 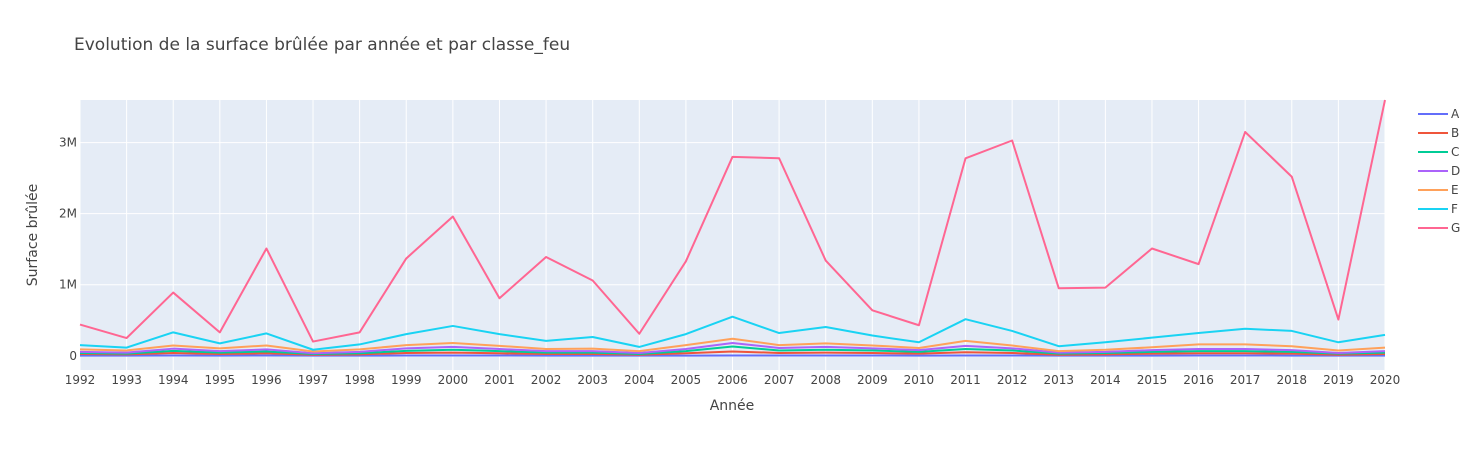 I want to click on x-tick-label: 2015, so click(x=1152, y=380).